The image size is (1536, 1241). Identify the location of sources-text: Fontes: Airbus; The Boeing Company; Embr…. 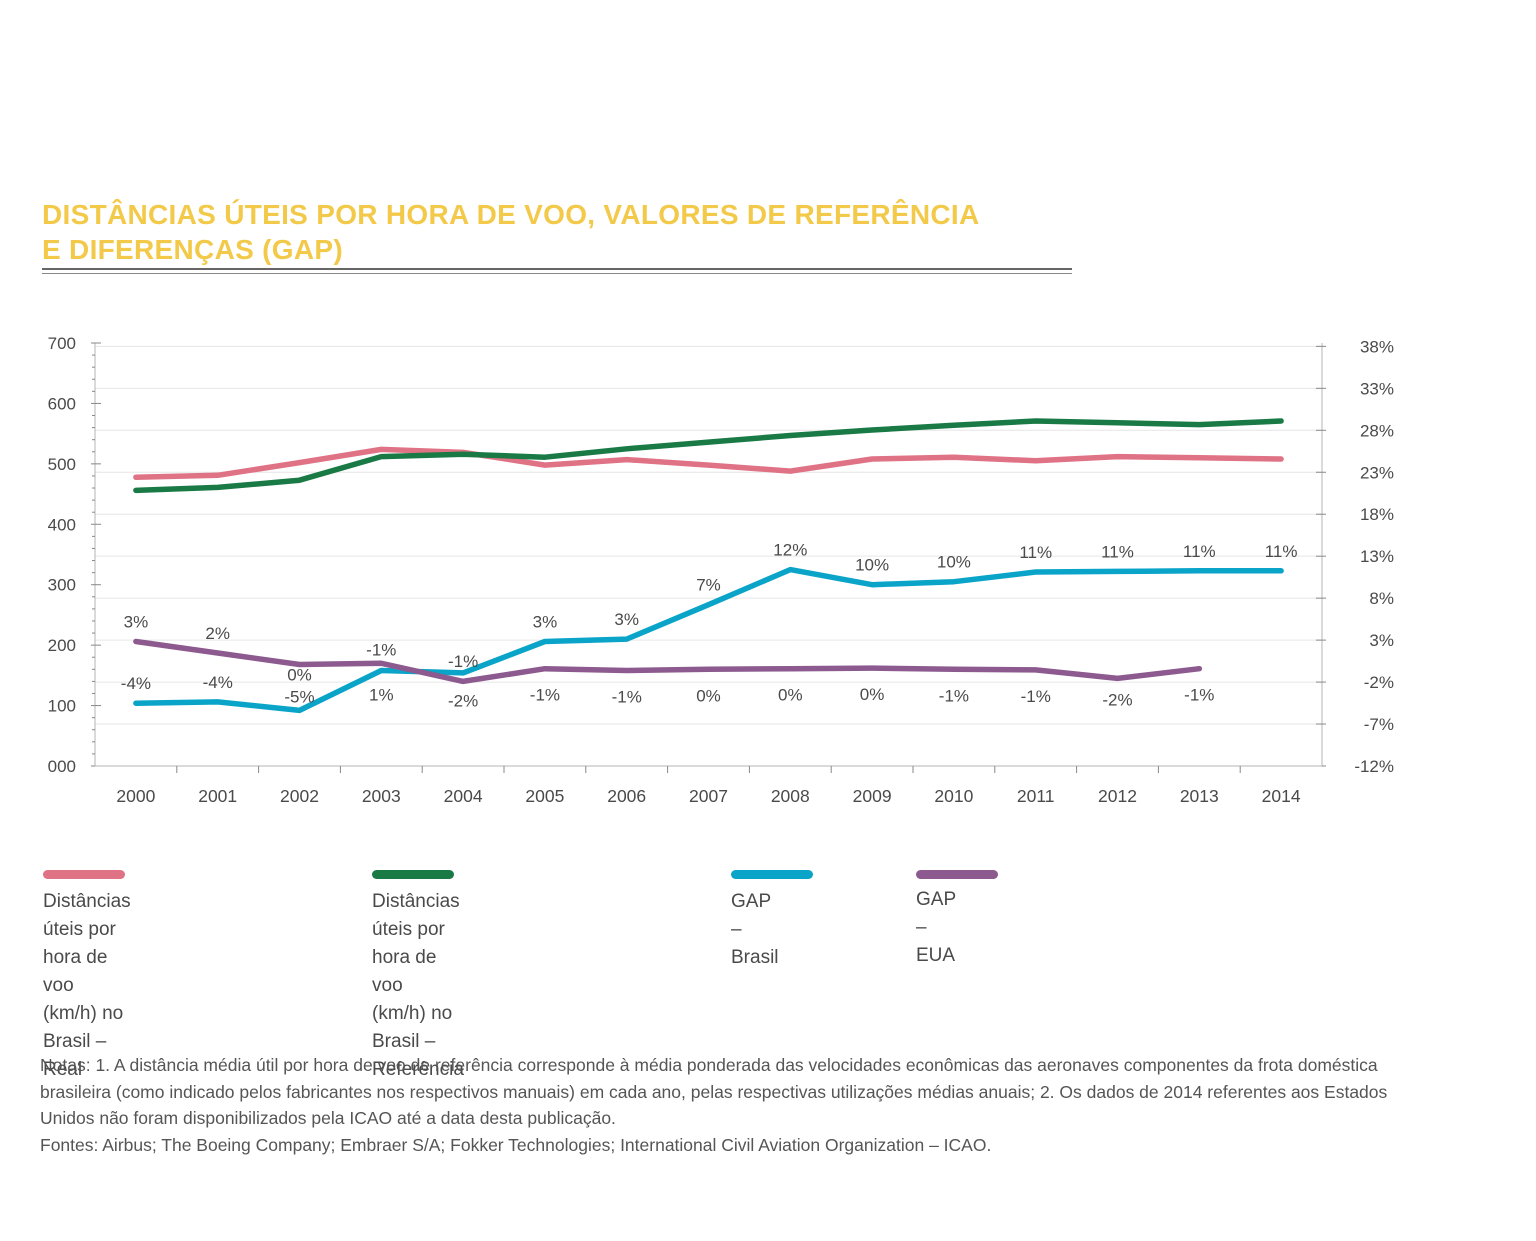
(516, 1144).